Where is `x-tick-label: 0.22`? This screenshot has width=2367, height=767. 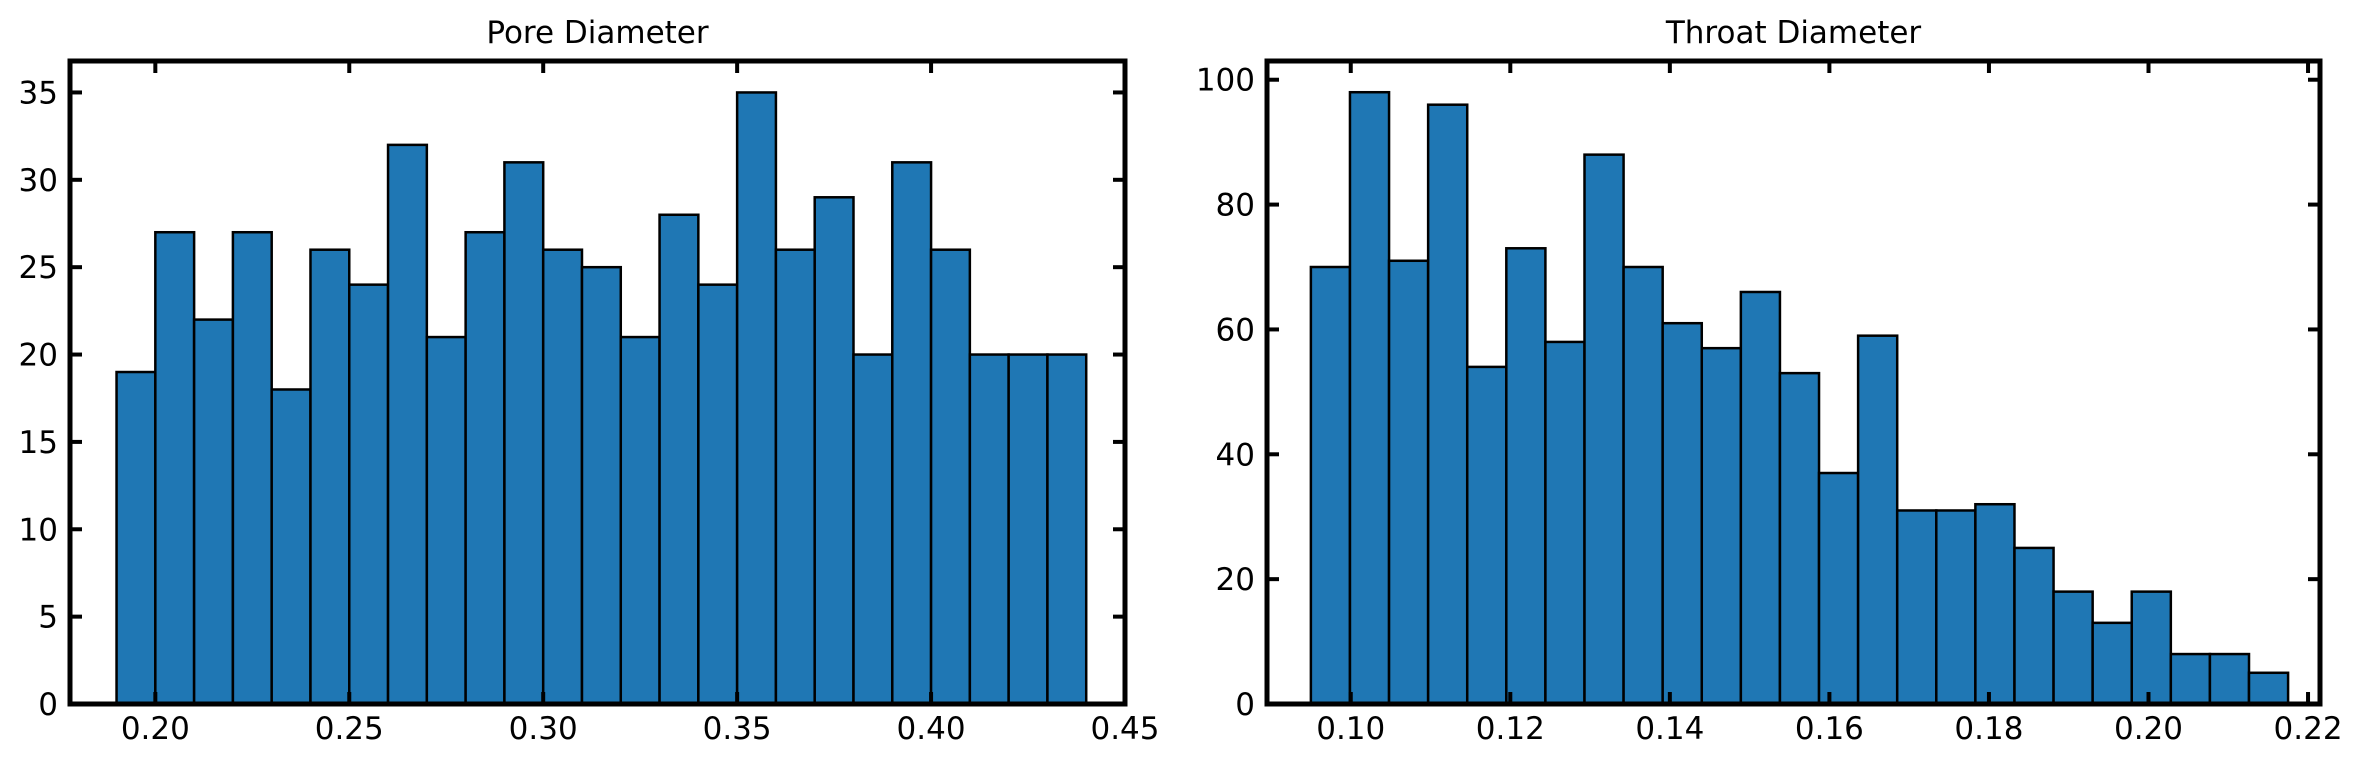
x-tick-label: 0.22 is located at coordinates (2308, 729).